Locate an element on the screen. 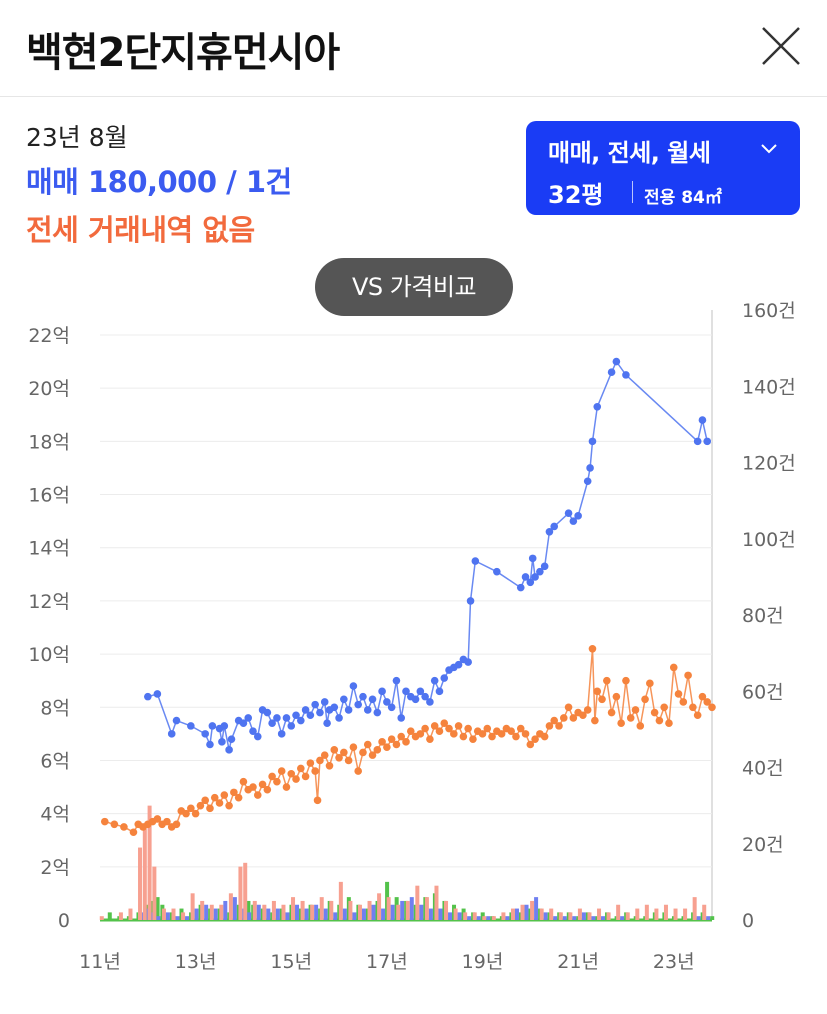 This screenshot has width=827, height=1014. x-tick-label: 15년 is located at coordinates (291, 962).